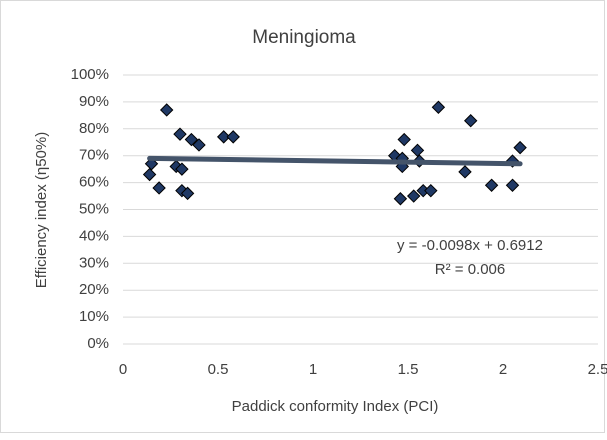 This screenshot has height=440, width=607. Describe the element at coordinates (335, 406) in the screenshot. I see `x-axis-title: Paddick conformity Index (PCI)` at that location.